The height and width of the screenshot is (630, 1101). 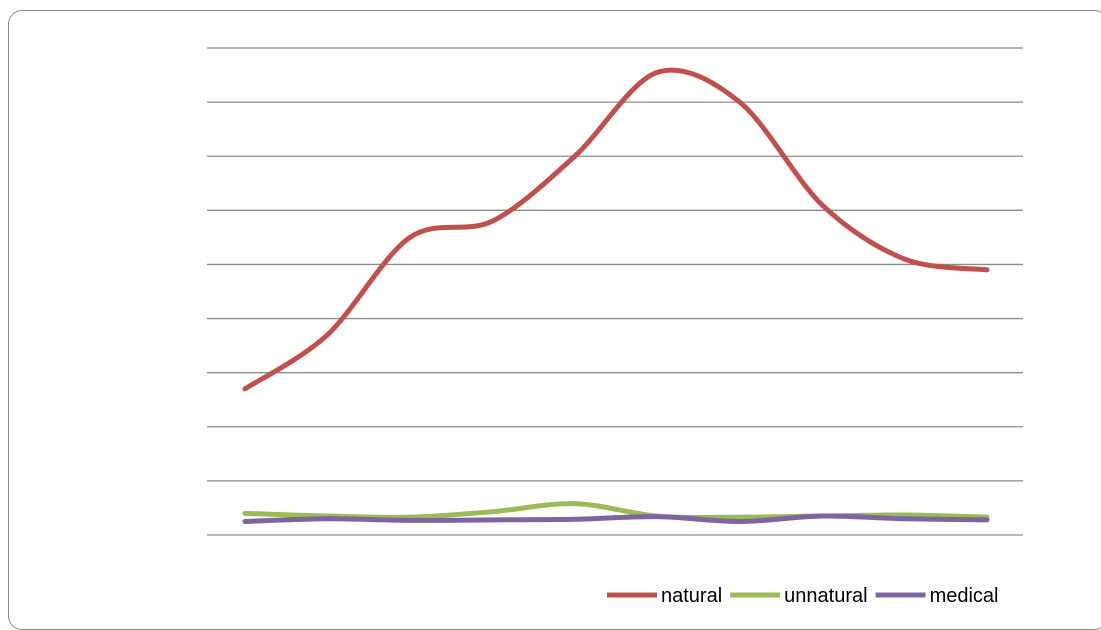 What do you see at coordinates (616, 518) in the screenshot?
I see `series-line-medical` at bounding box center [616, 518].